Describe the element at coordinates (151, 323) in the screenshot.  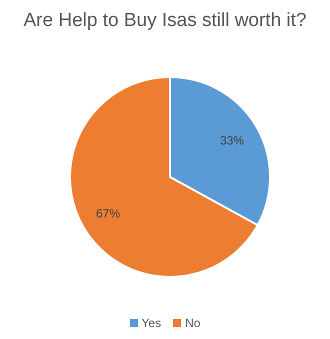
I see `legend-label: Yes` at that location.